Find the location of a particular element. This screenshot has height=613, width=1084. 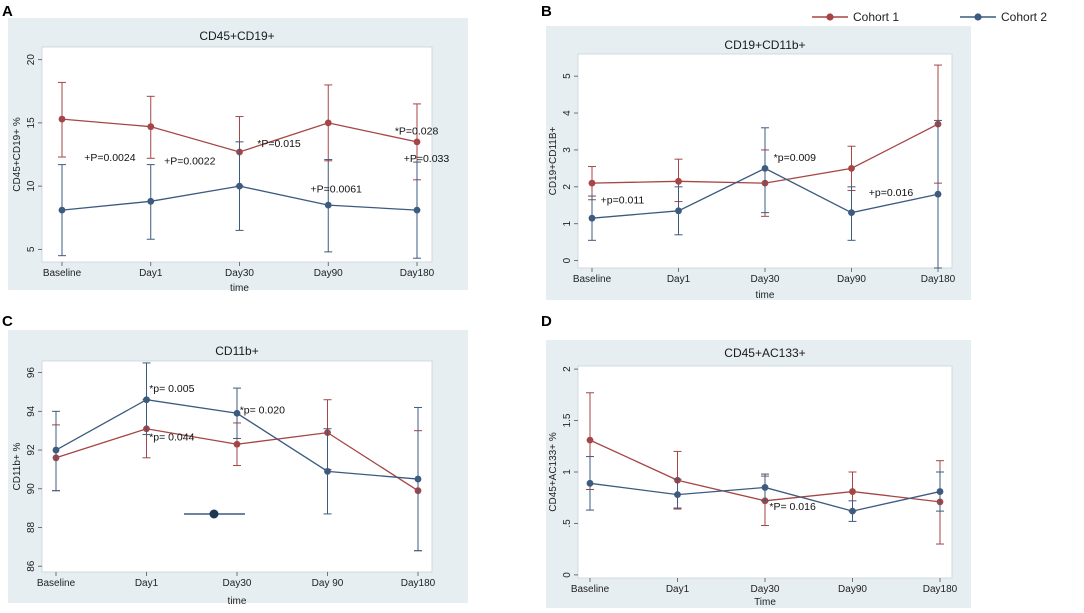

legend-item: Cohort 2 is located at coordinates (1003, 17).